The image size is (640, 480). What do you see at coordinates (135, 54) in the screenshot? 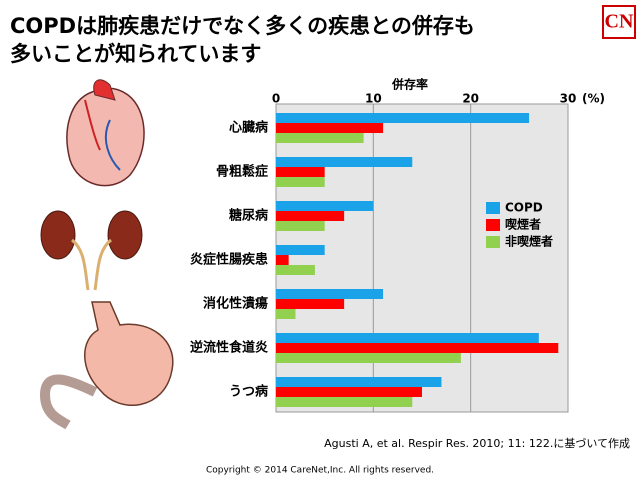
I see `title-line: 多いことが知られています` at bounding box center [135, 54].